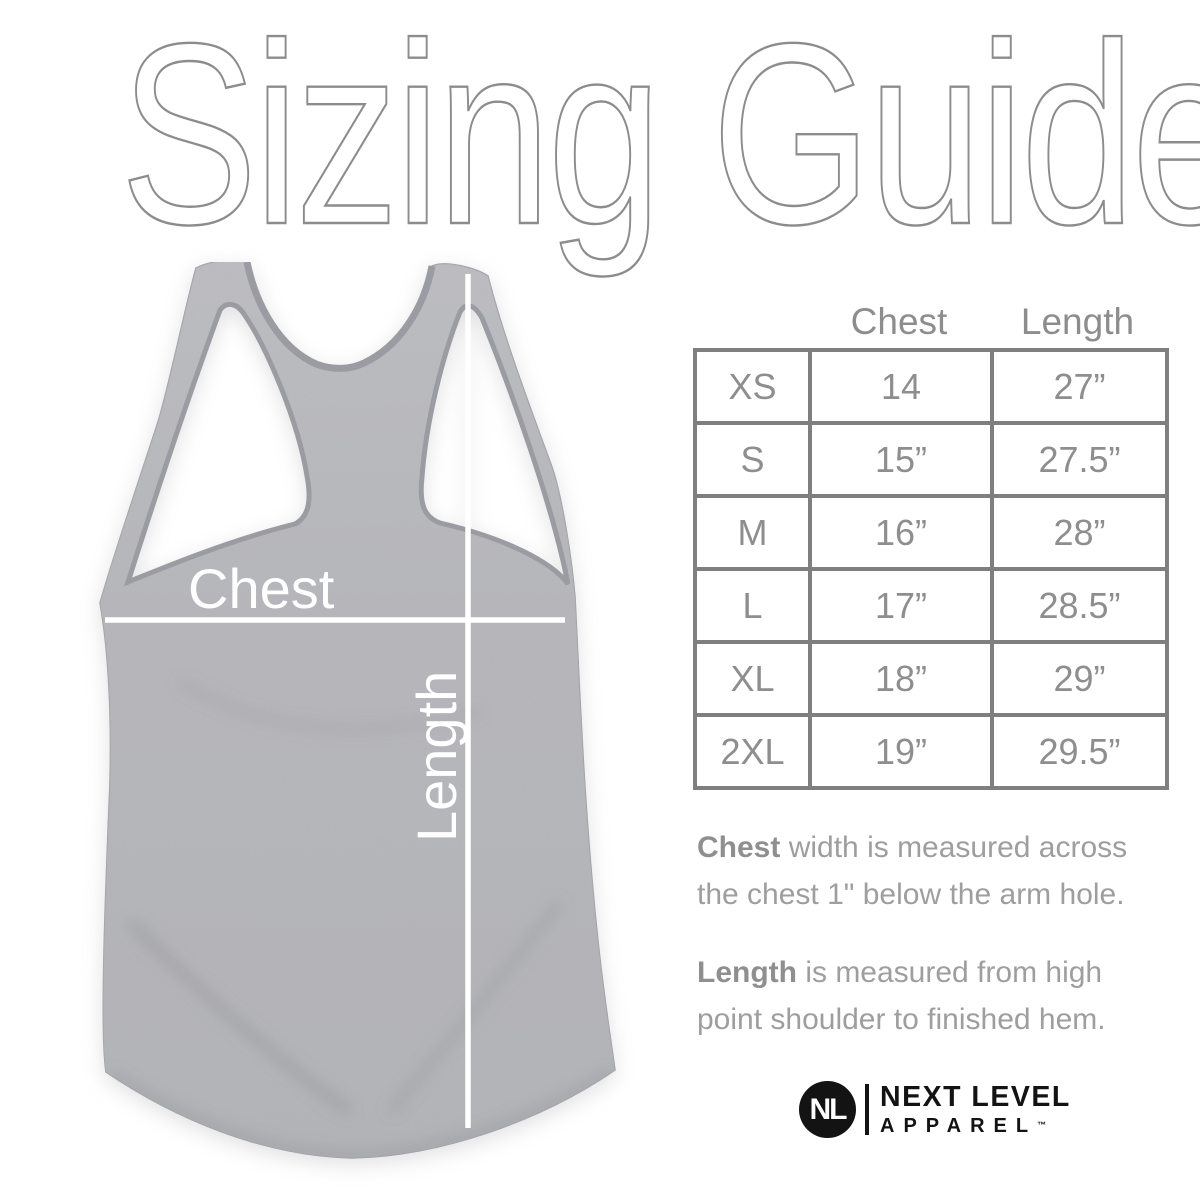  What do you see at coordinates (975, 1097) in the screenshot?
I see `brand-name: NEXT LEVEL` at bounding box center [975, 1097].